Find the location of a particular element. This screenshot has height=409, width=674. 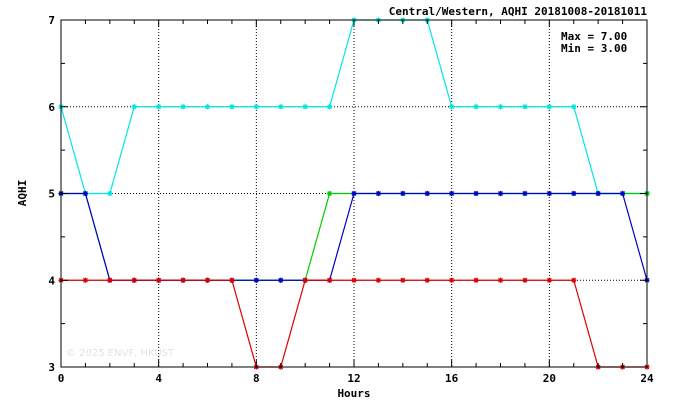

y-tick-label: 4 is located at coordinates (51, 280).